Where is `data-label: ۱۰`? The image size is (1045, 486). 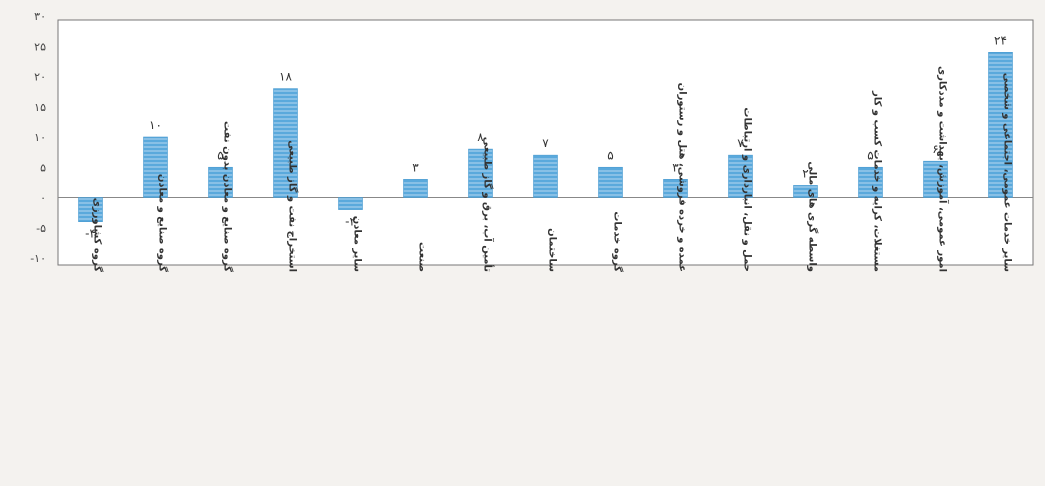
data-label: ۱۰ is located at coordinates (155, 125).